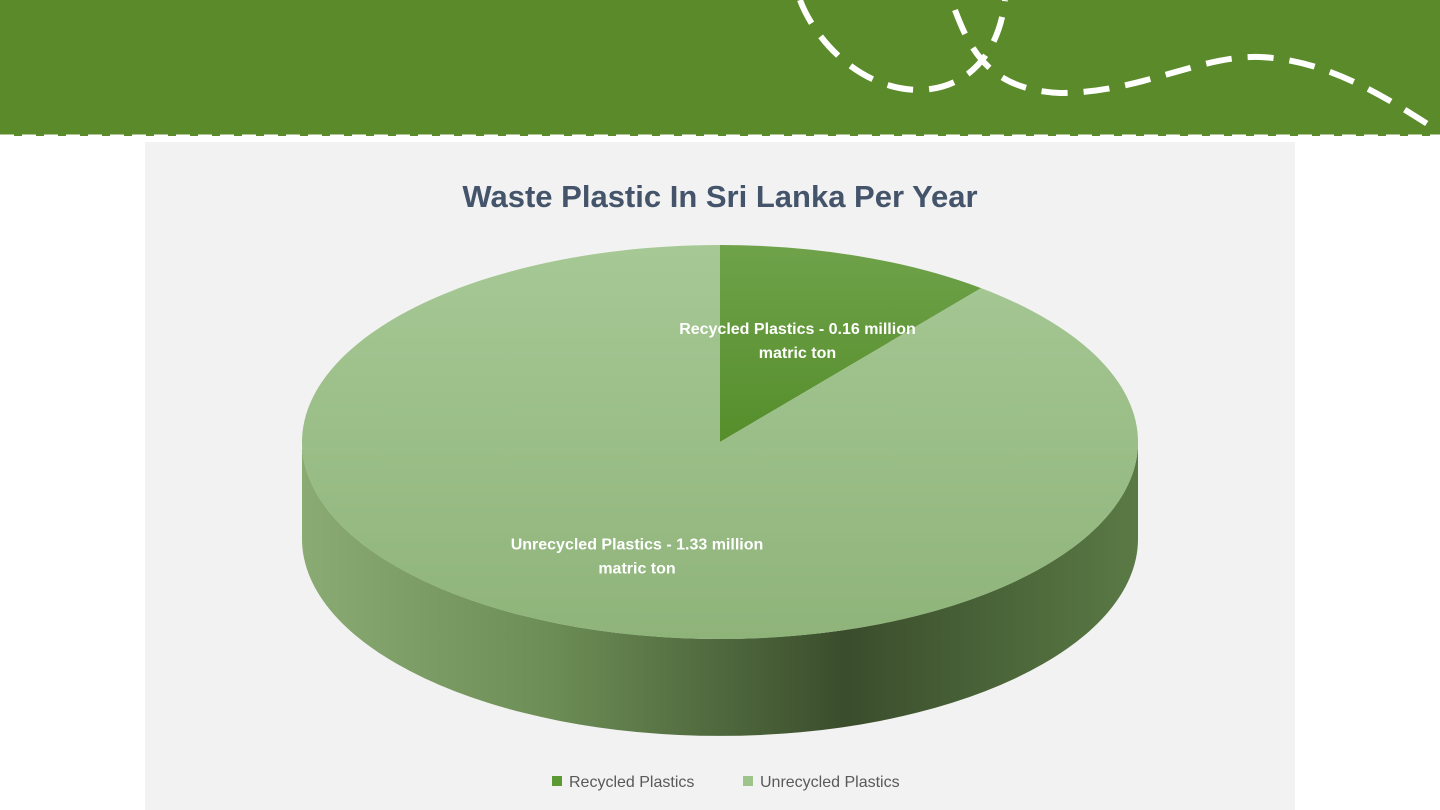 The height and width of the screenshot is (810, 1440). What do you see at coordinates (726, 782) in the screenshot?
I see `legend: Recycled Plastics Unrecycled Plastics` at bounding box center [726, 782].